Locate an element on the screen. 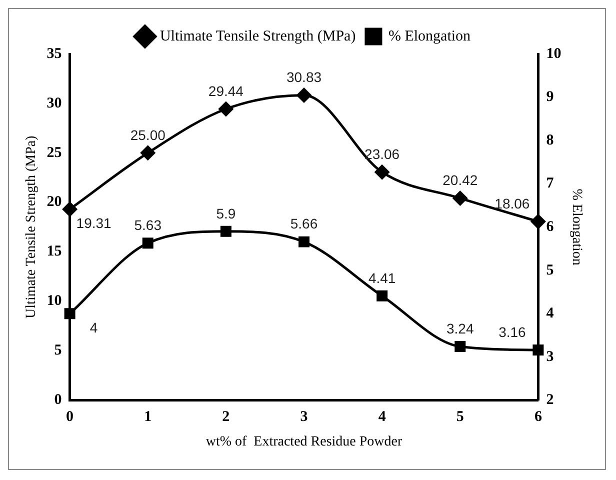 The width and height of the screenshot is (616, 480). data-label: 3.24 is located at coordinates (460, 328).